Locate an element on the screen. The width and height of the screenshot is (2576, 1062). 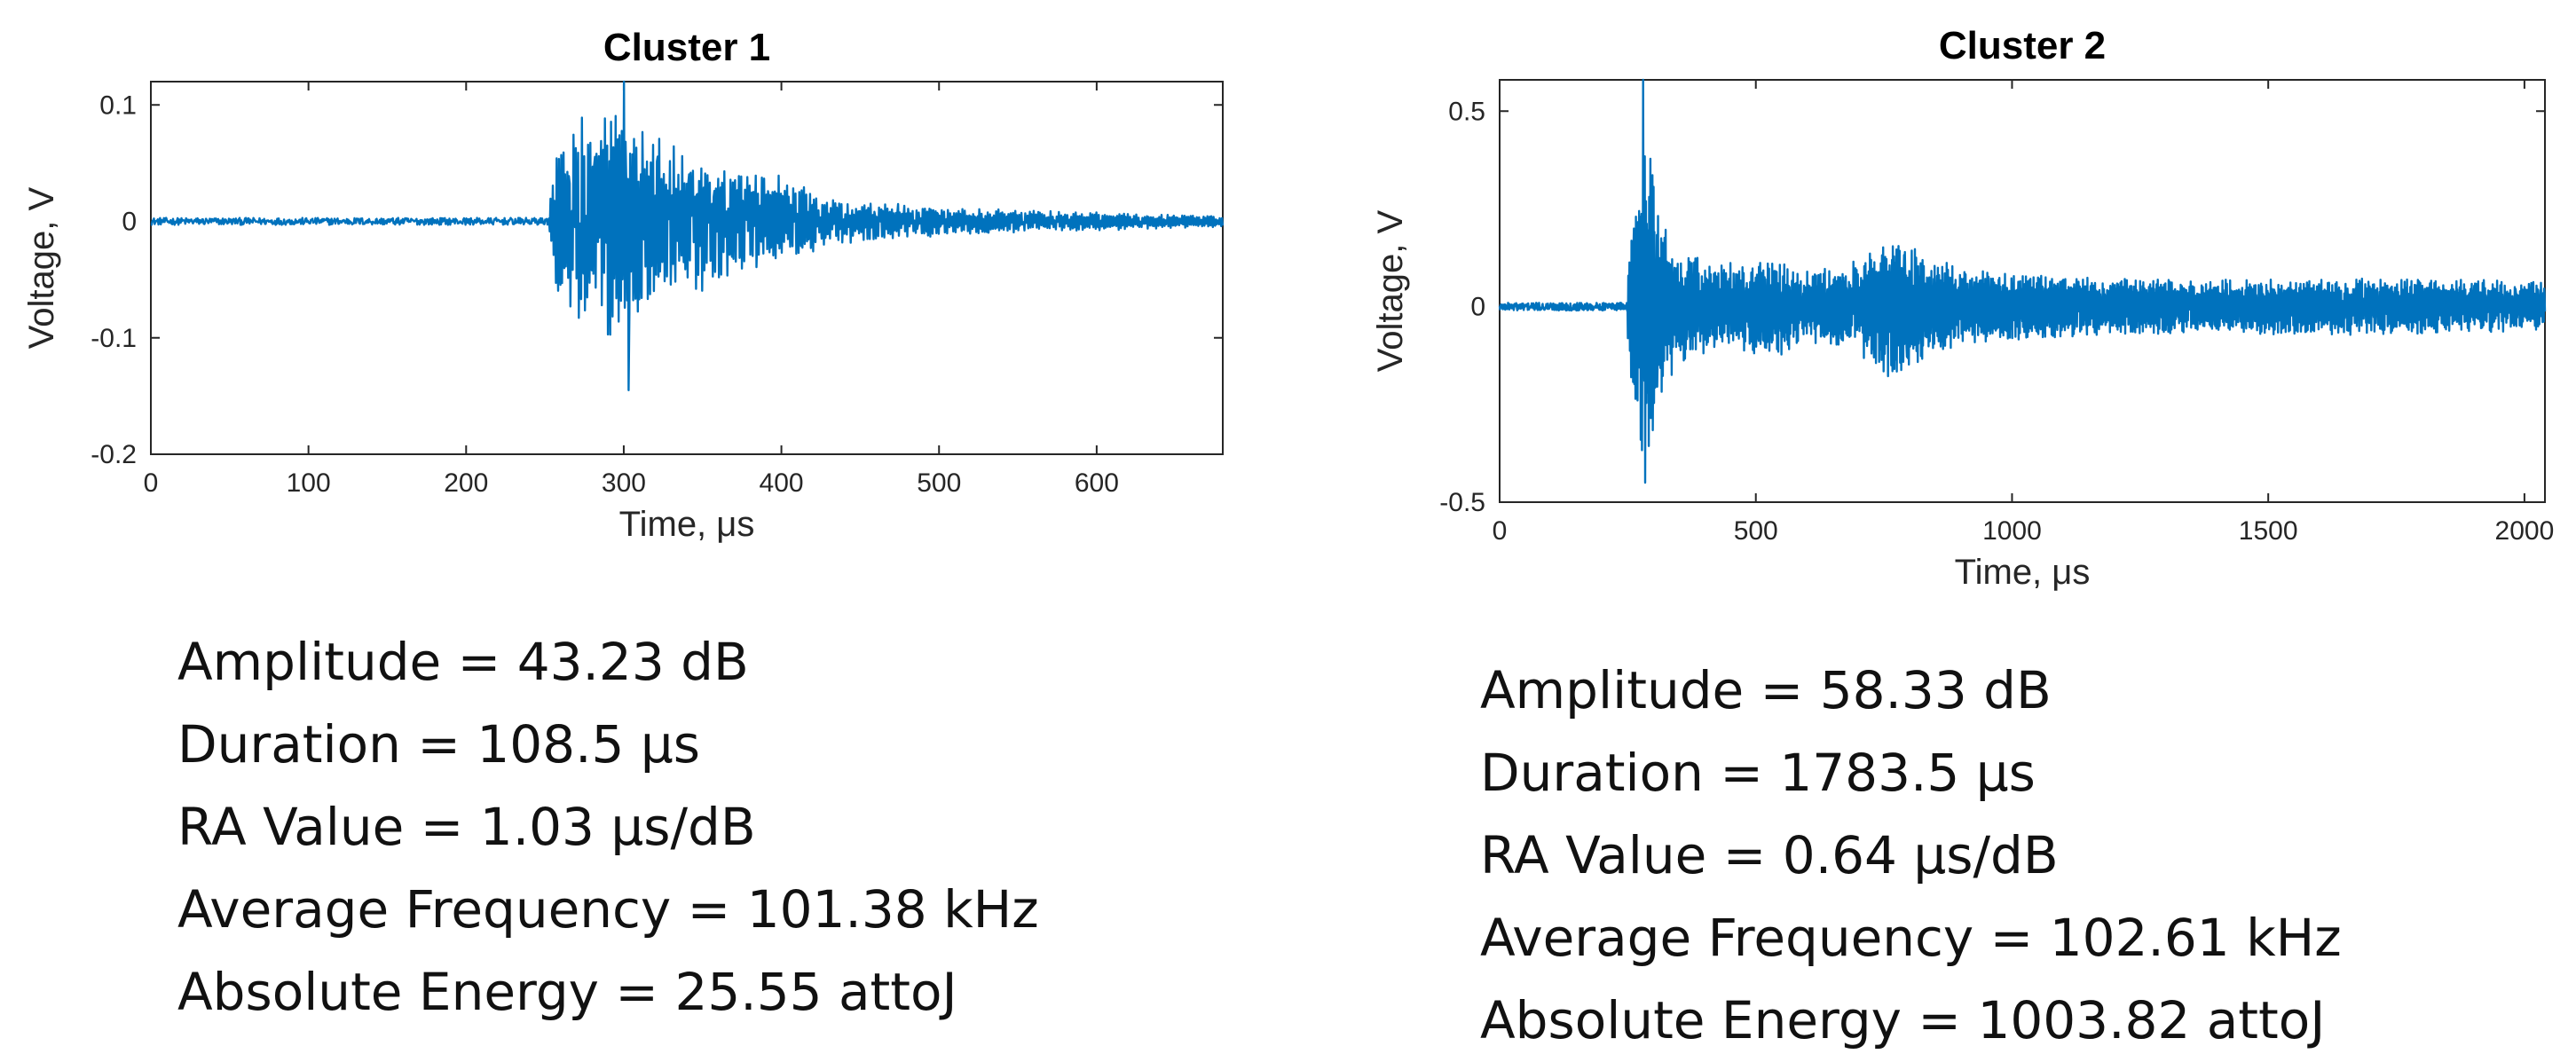
cluster-2-xlabel: Time, μs is located at coordinates (2023, 572).